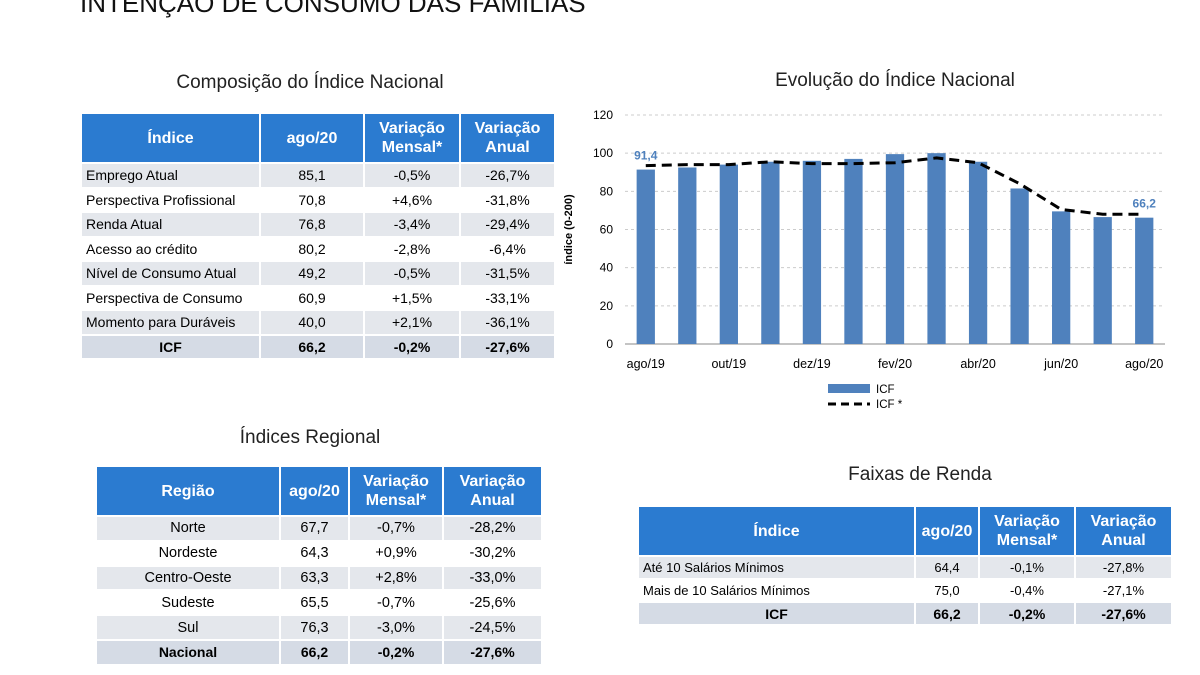  Describe the element at coordinates (188, 553) in the screenshot. I see `table-cell: Nordeste` at that location.